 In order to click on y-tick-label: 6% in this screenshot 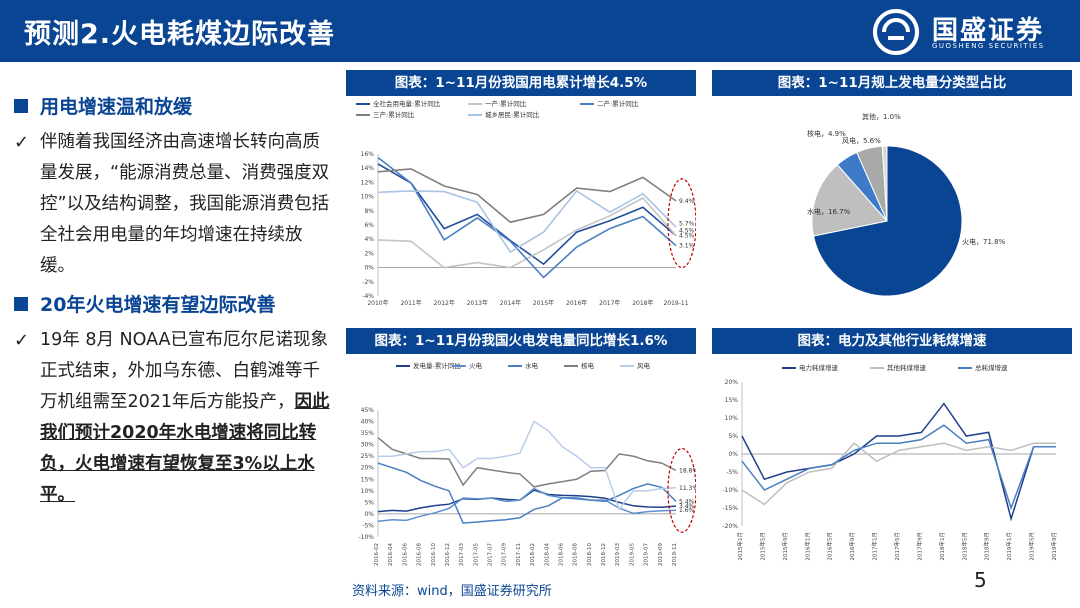, I will do `click(369, 225)`.